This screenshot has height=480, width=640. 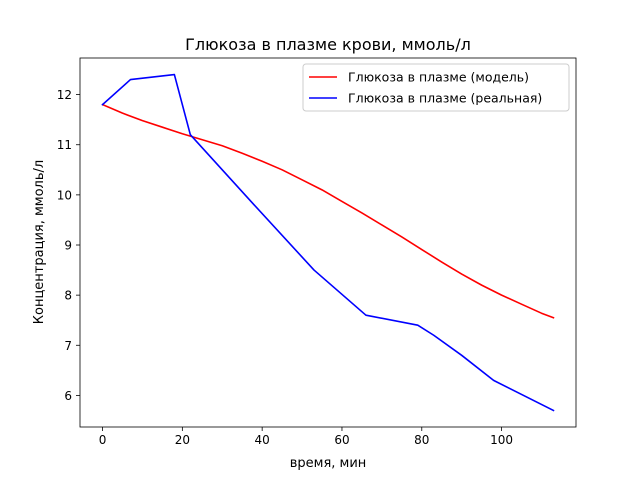 What do you see at coordinates (262, 440) in the screenshot?
I see `x-tick-label: 40` at bounding box center [262, 440].